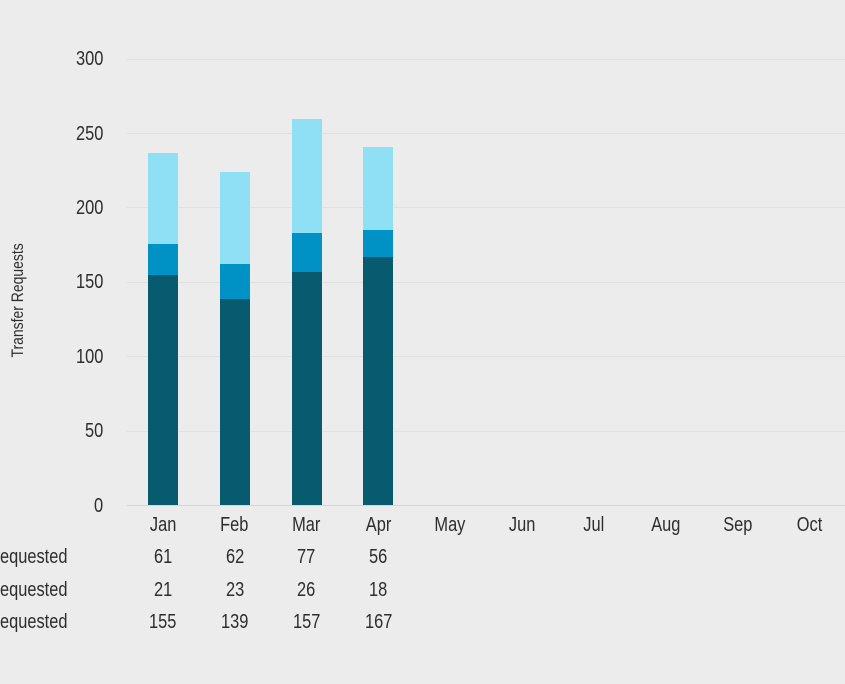 This screenshot has height=684, width=845. I want to click on y-tick-label-text: 100, so click(89, 356).